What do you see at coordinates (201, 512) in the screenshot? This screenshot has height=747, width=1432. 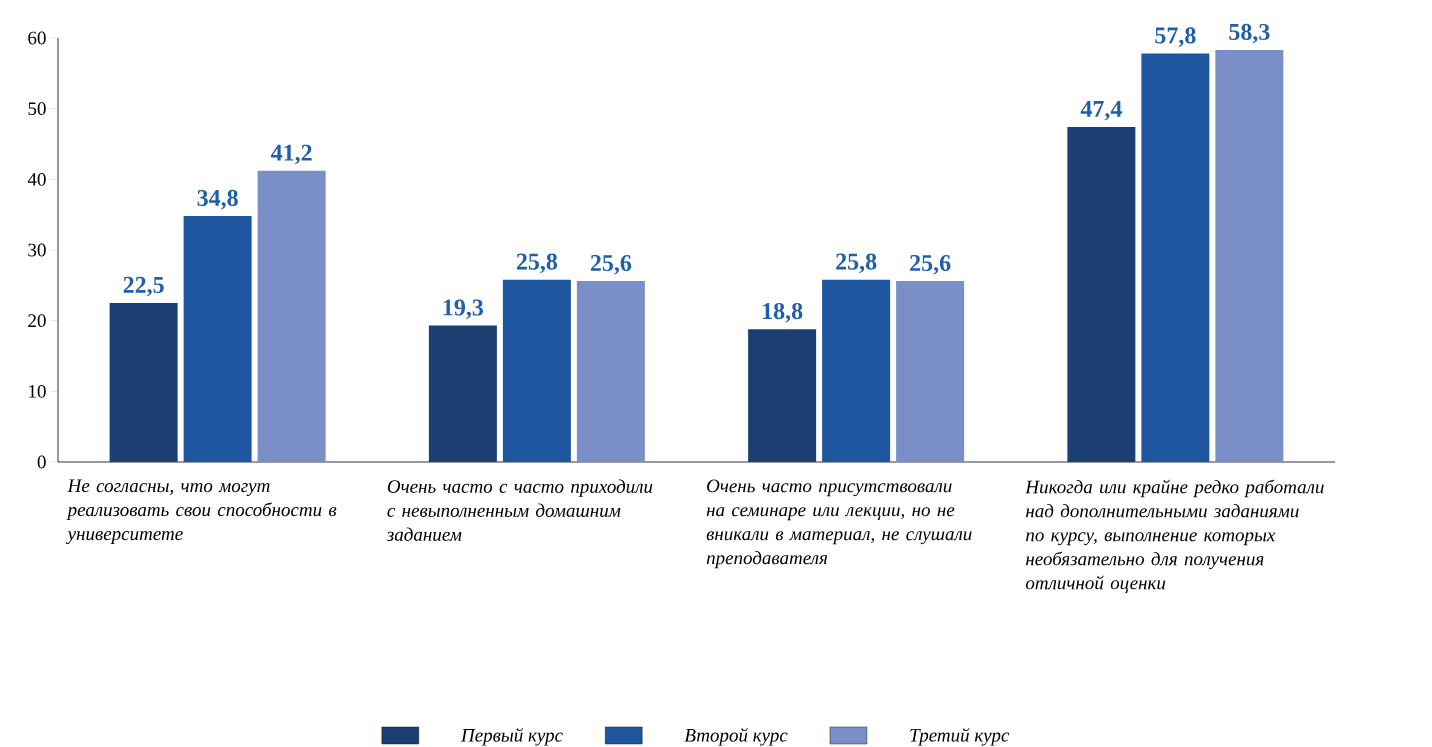 I see `x-tick-label: Не согласны, что могут реализовать свои способности в университете` at bounding box center [201, 512].